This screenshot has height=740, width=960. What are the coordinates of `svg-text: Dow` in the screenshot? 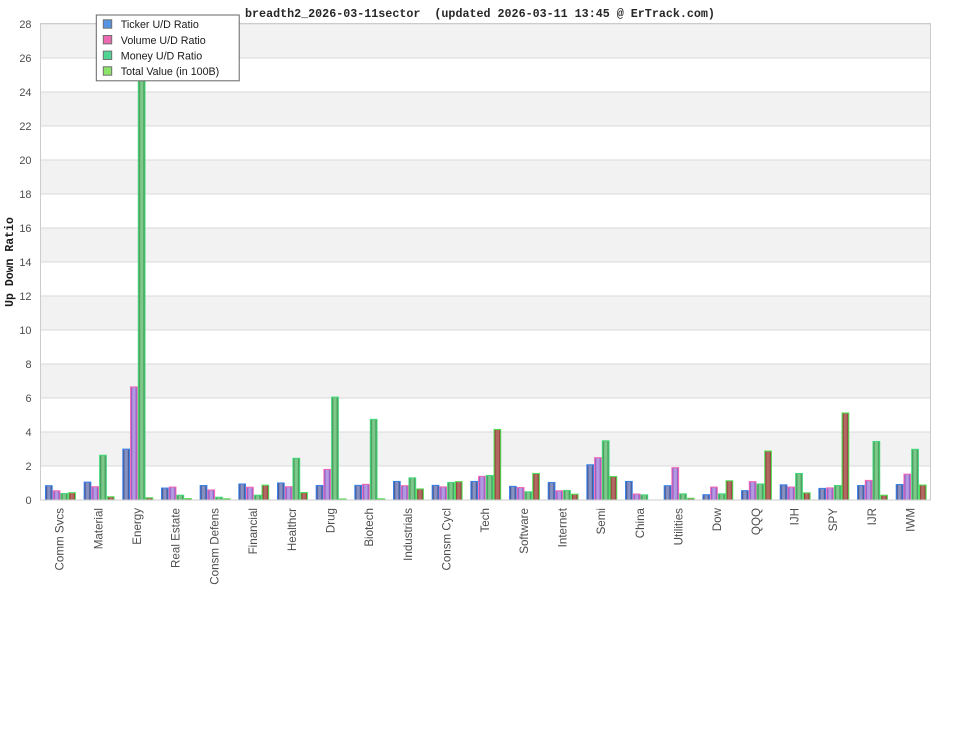 It's located at (717, 519).